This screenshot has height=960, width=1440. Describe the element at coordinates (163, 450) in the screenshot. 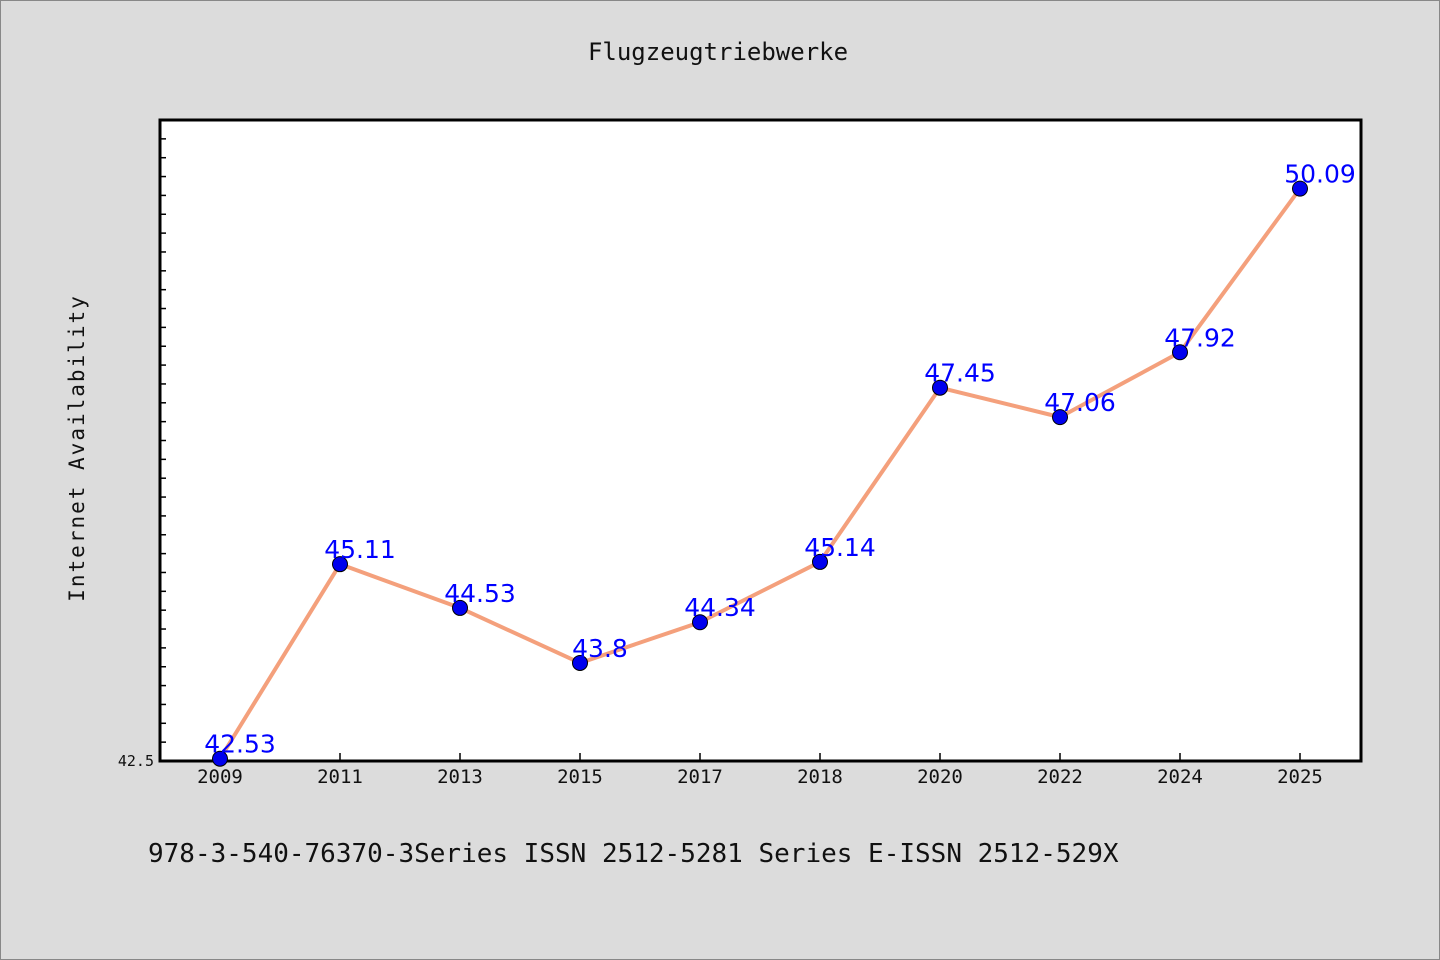

I see `y-axis-ticks` at that location.